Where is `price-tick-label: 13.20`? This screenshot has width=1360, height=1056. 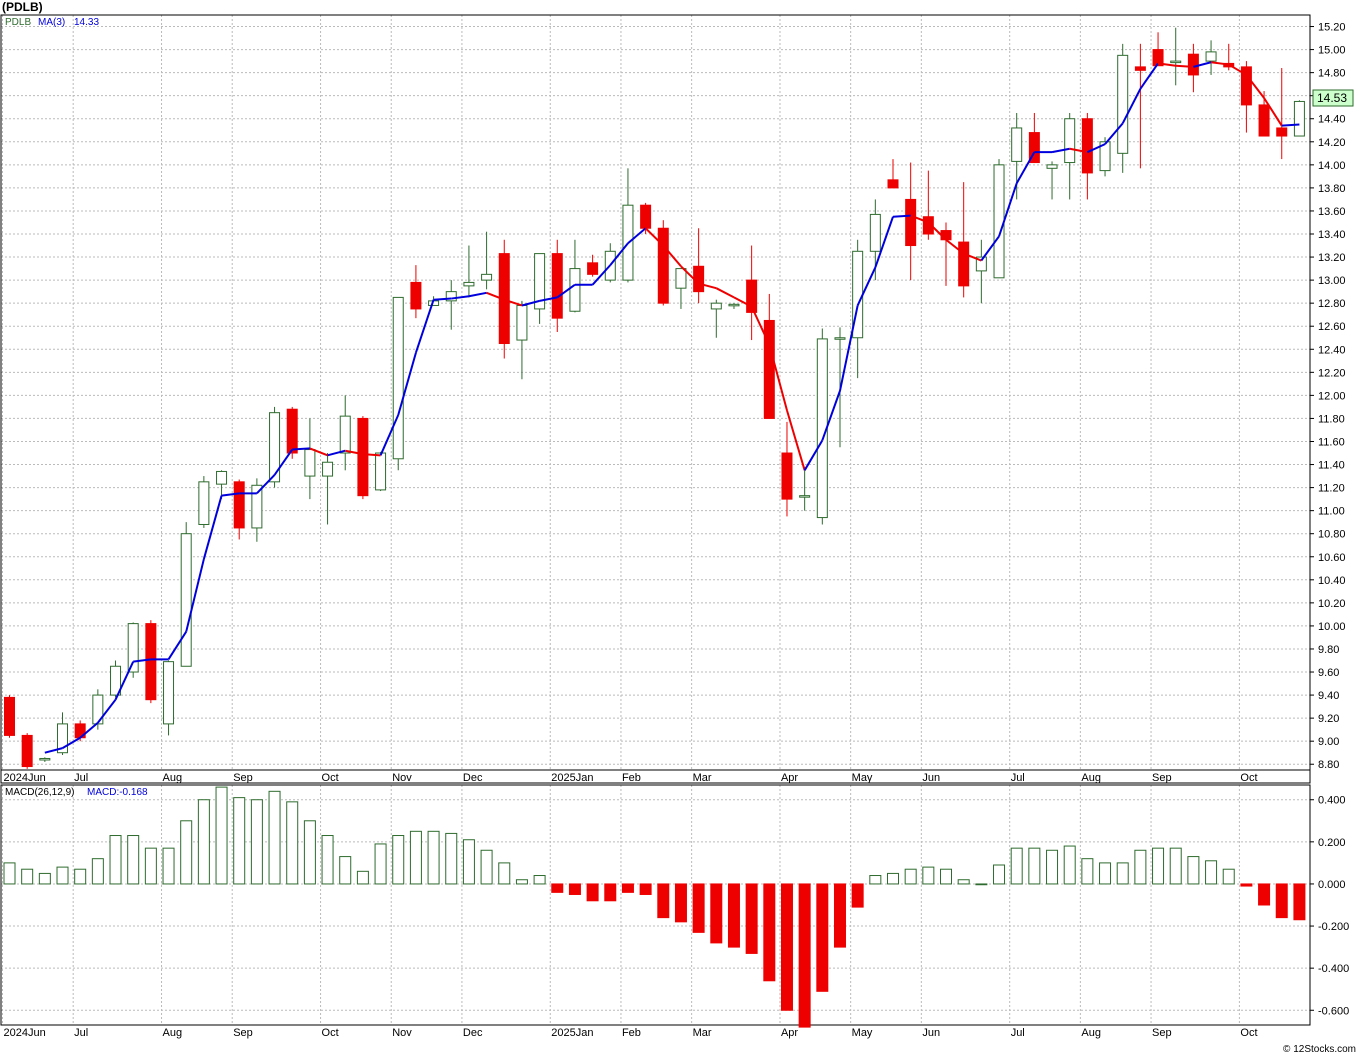
price-tick-label: 13.20 is located at coordinates (1332, 258).